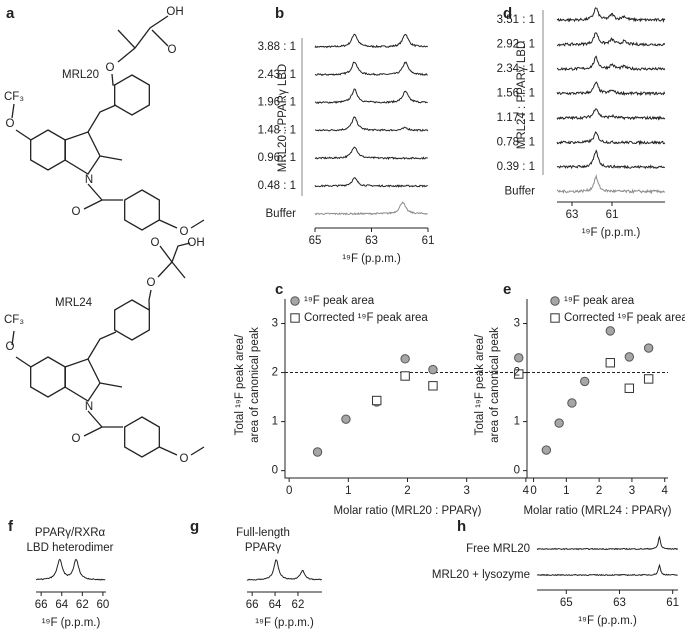  Describe the element at coordinates (599, 301) in the screenshot. I see `legend-label: ¹⁹F peak area` at that location.